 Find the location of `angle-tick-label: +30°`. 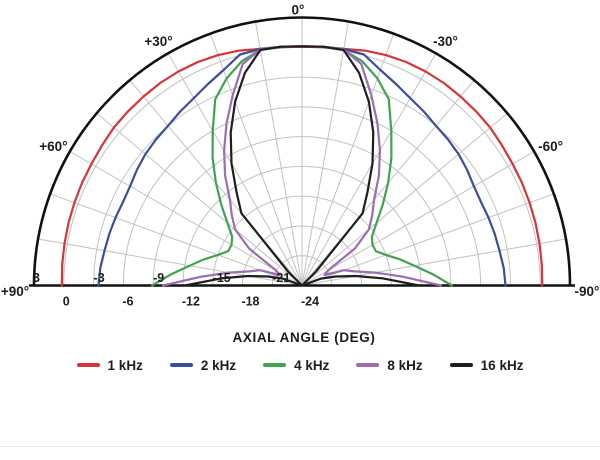

angle-tick-label: +30° is located at coordinates (158, 41).